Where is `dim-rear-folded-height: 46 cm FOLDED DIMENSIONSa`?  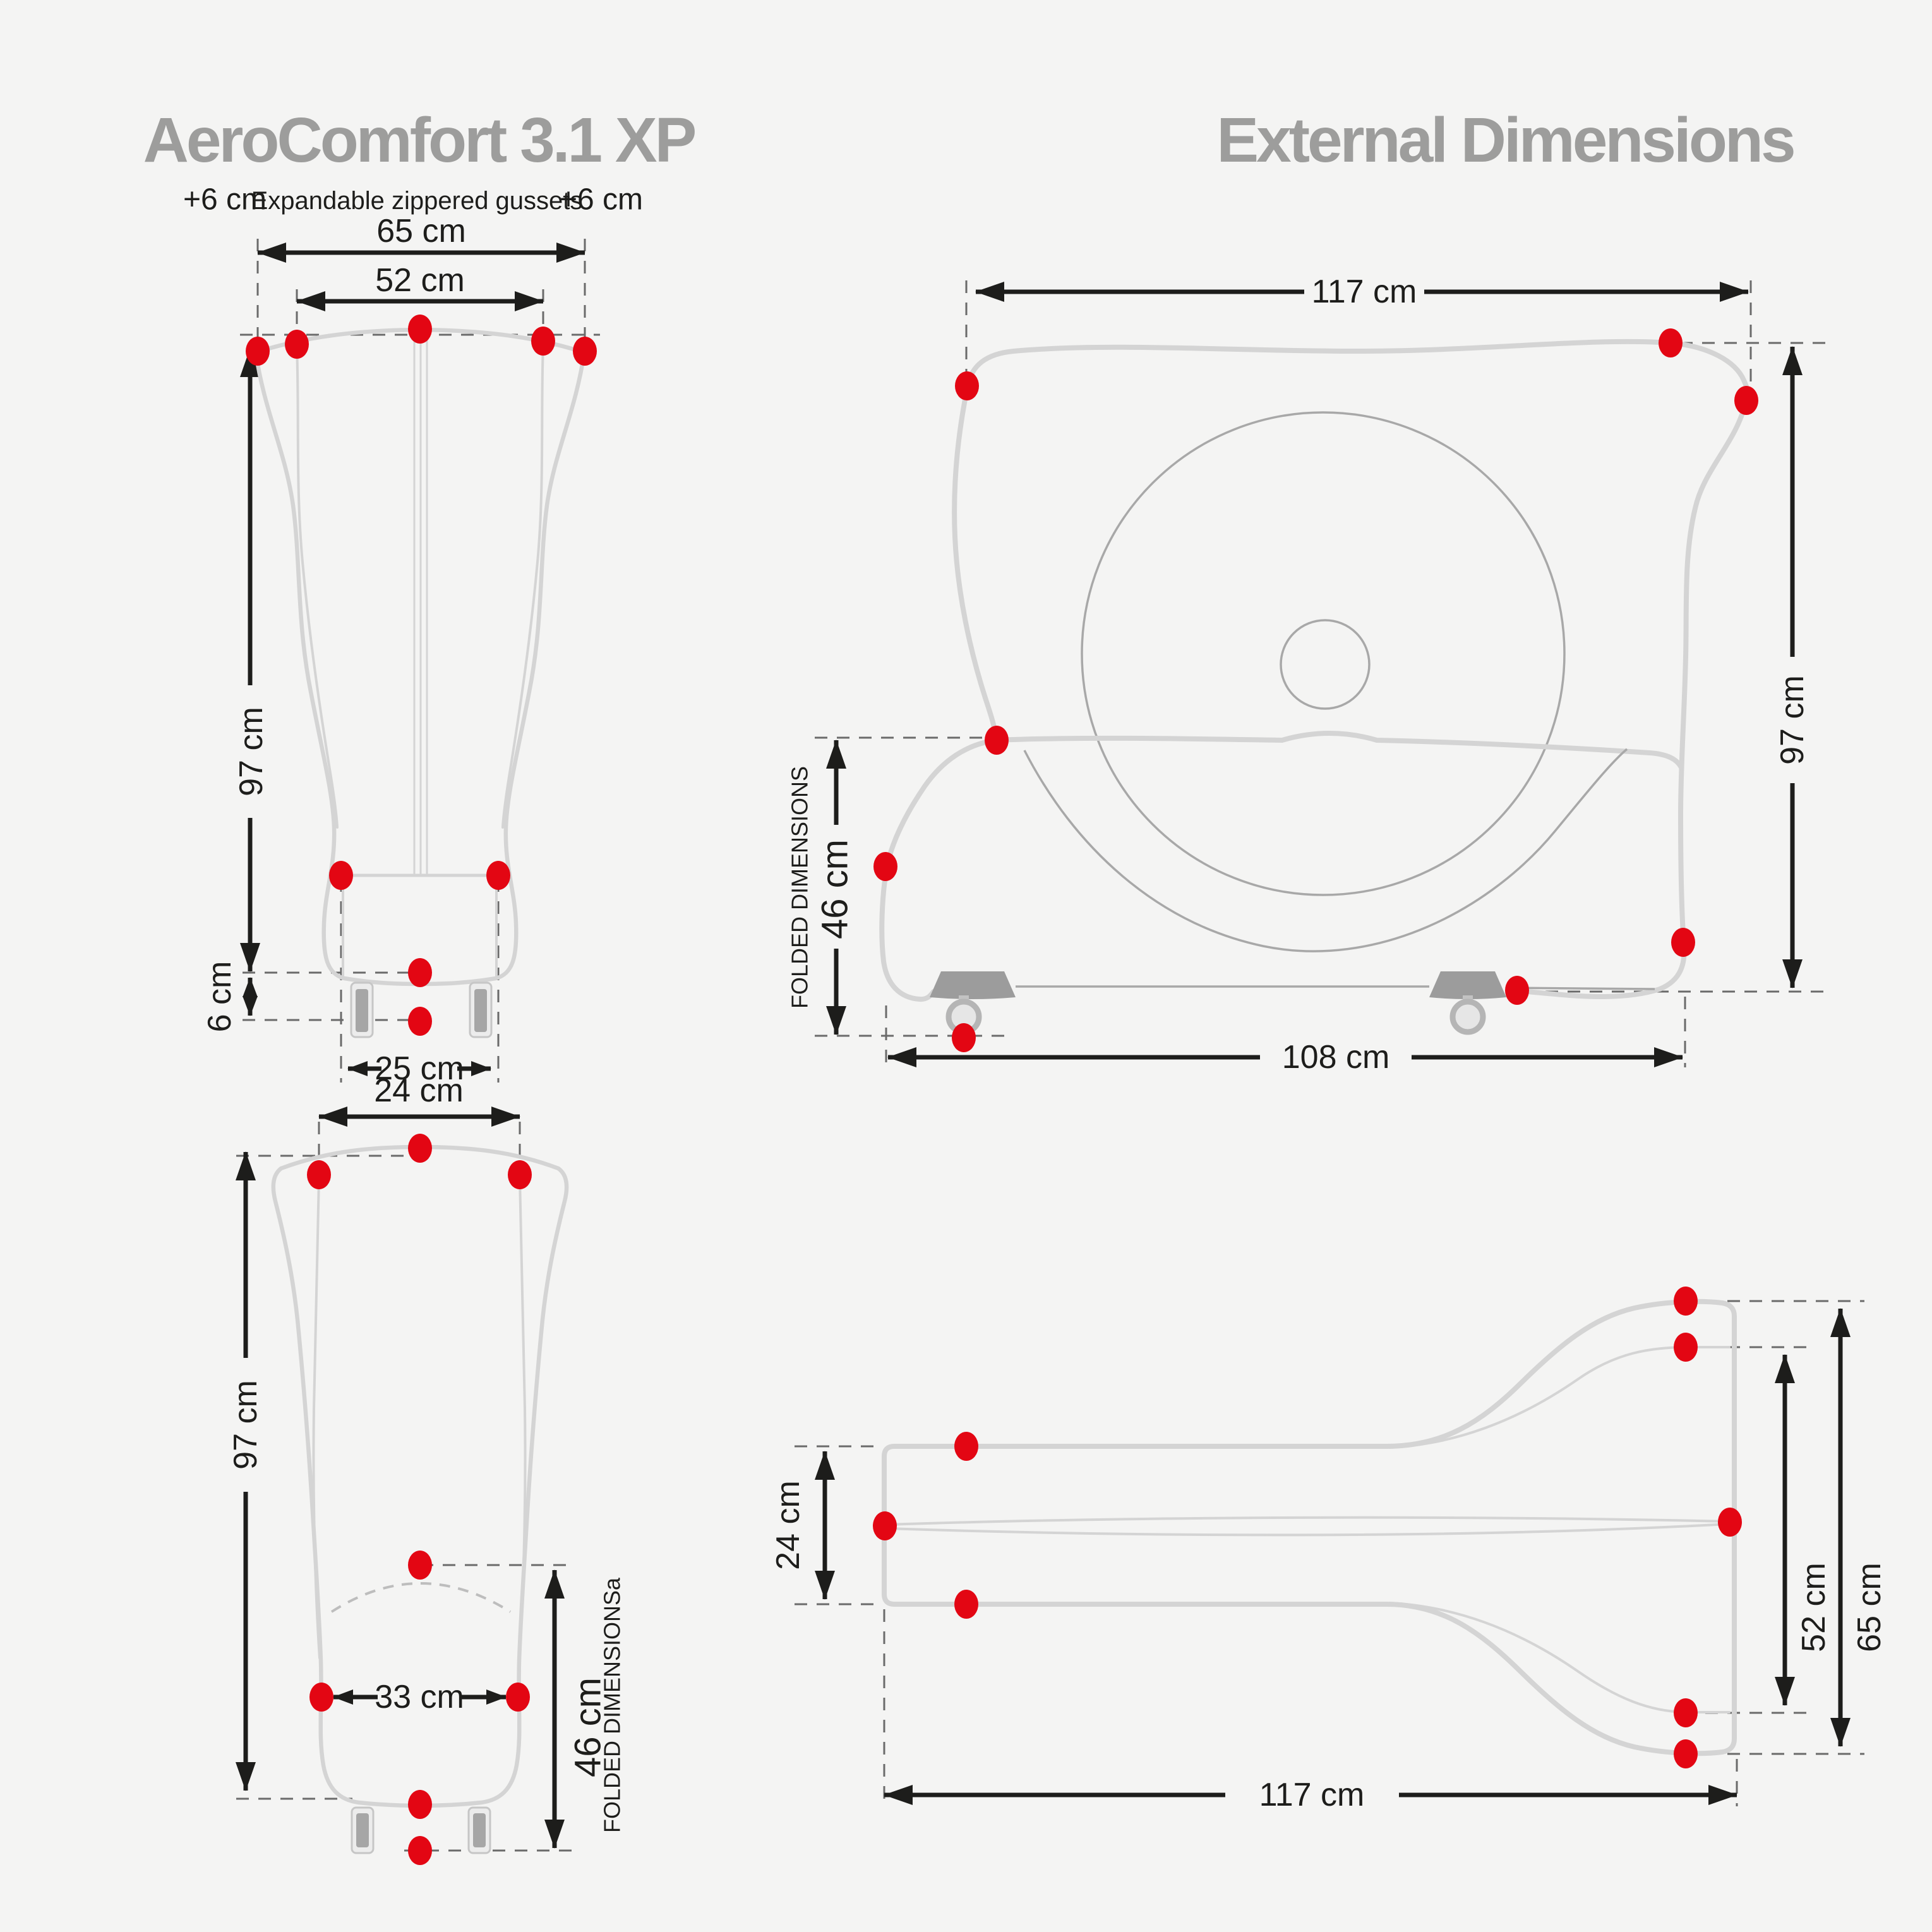 dim-rear-folded-height: 46 cm FOLDED DIMENSIONSa is located at coordinates (584, 1709).